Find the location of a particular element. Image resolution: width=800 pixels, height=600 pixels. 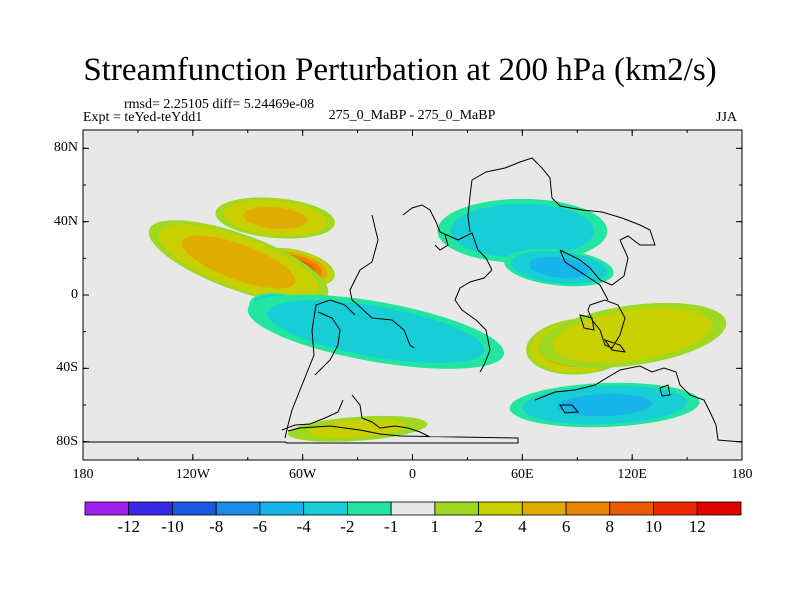

negative-southern-ocean-contour is located at coordinates (605, 405).